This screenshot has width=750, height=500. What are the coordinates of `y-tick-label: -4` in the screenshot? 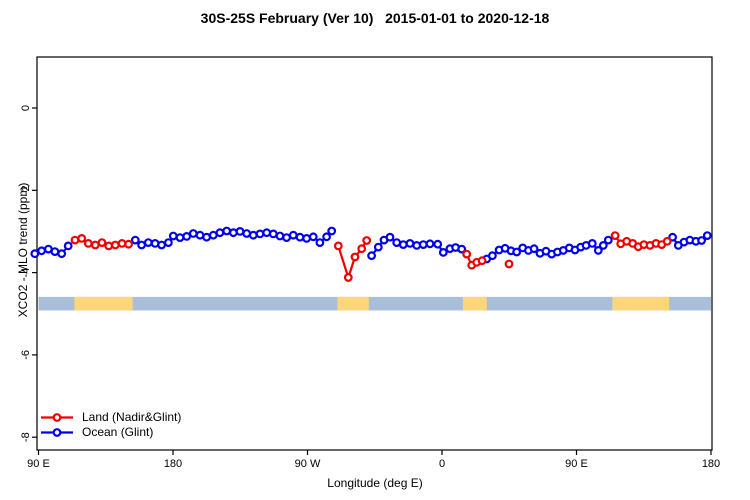 It's located at (26, 273).